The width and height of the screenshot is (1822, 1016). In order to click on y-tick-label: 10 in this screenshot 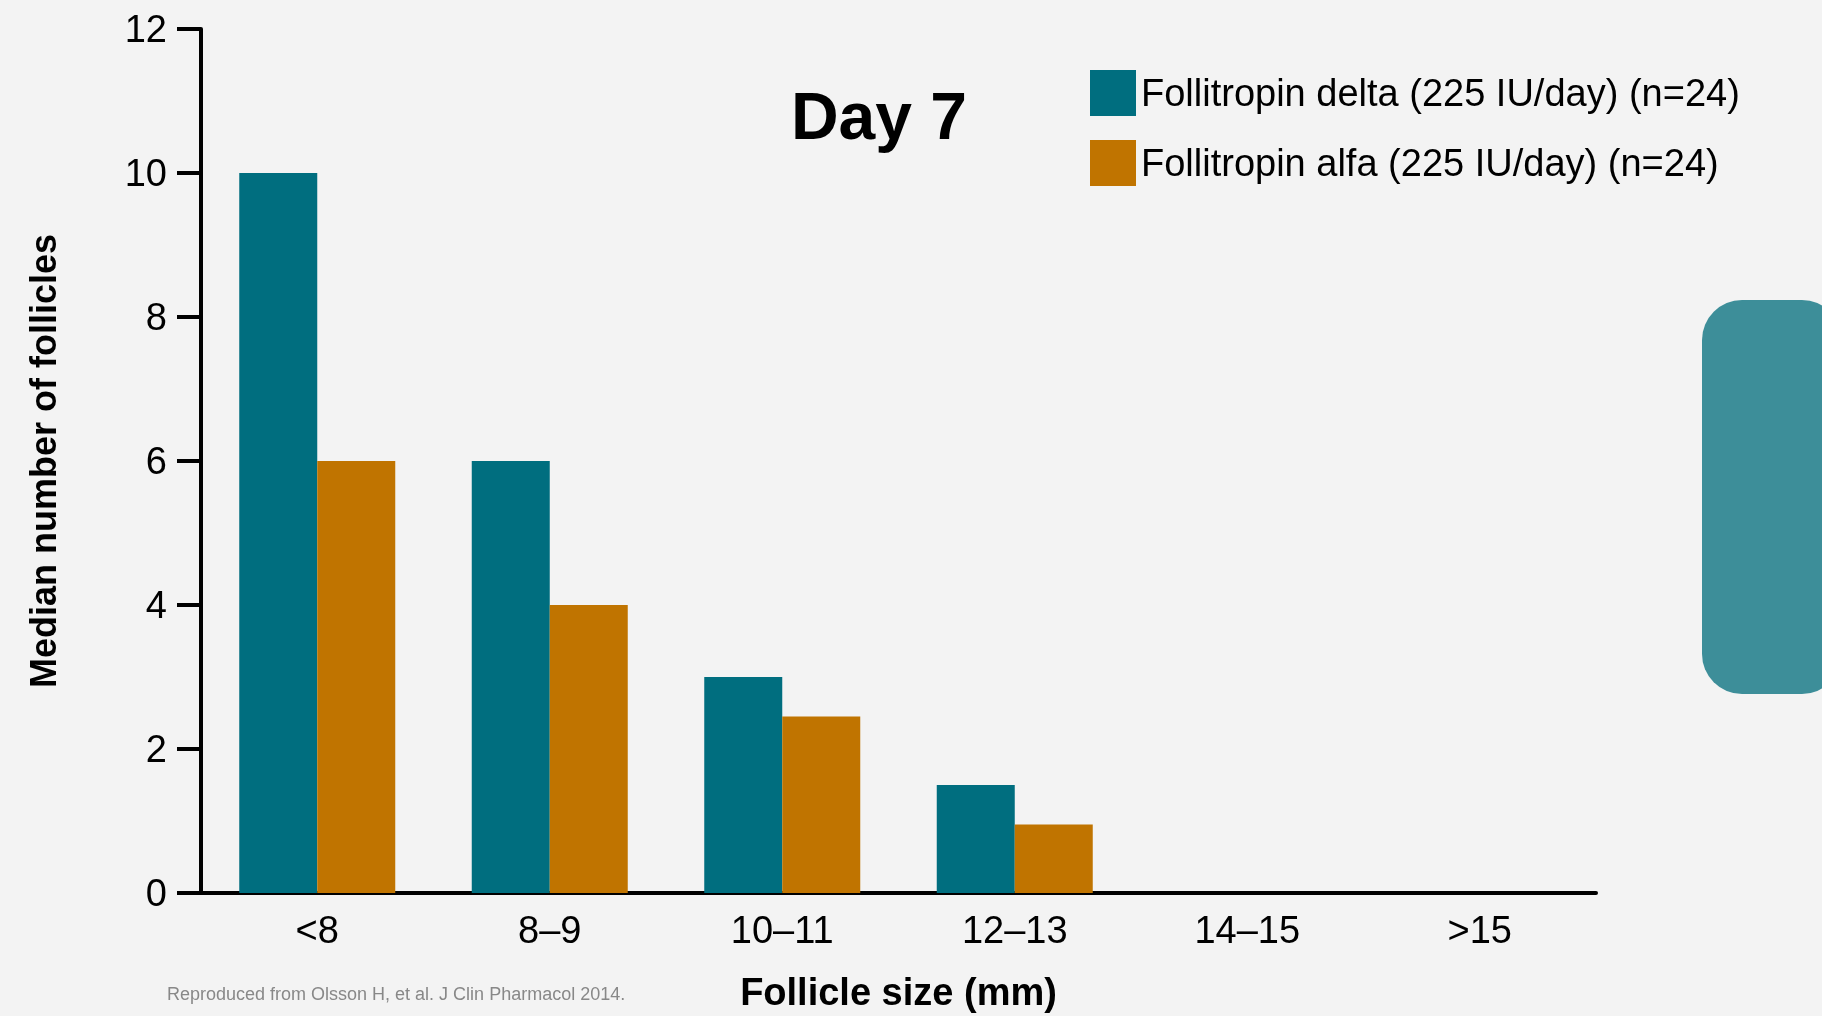, I will do `click(145, 173)`.